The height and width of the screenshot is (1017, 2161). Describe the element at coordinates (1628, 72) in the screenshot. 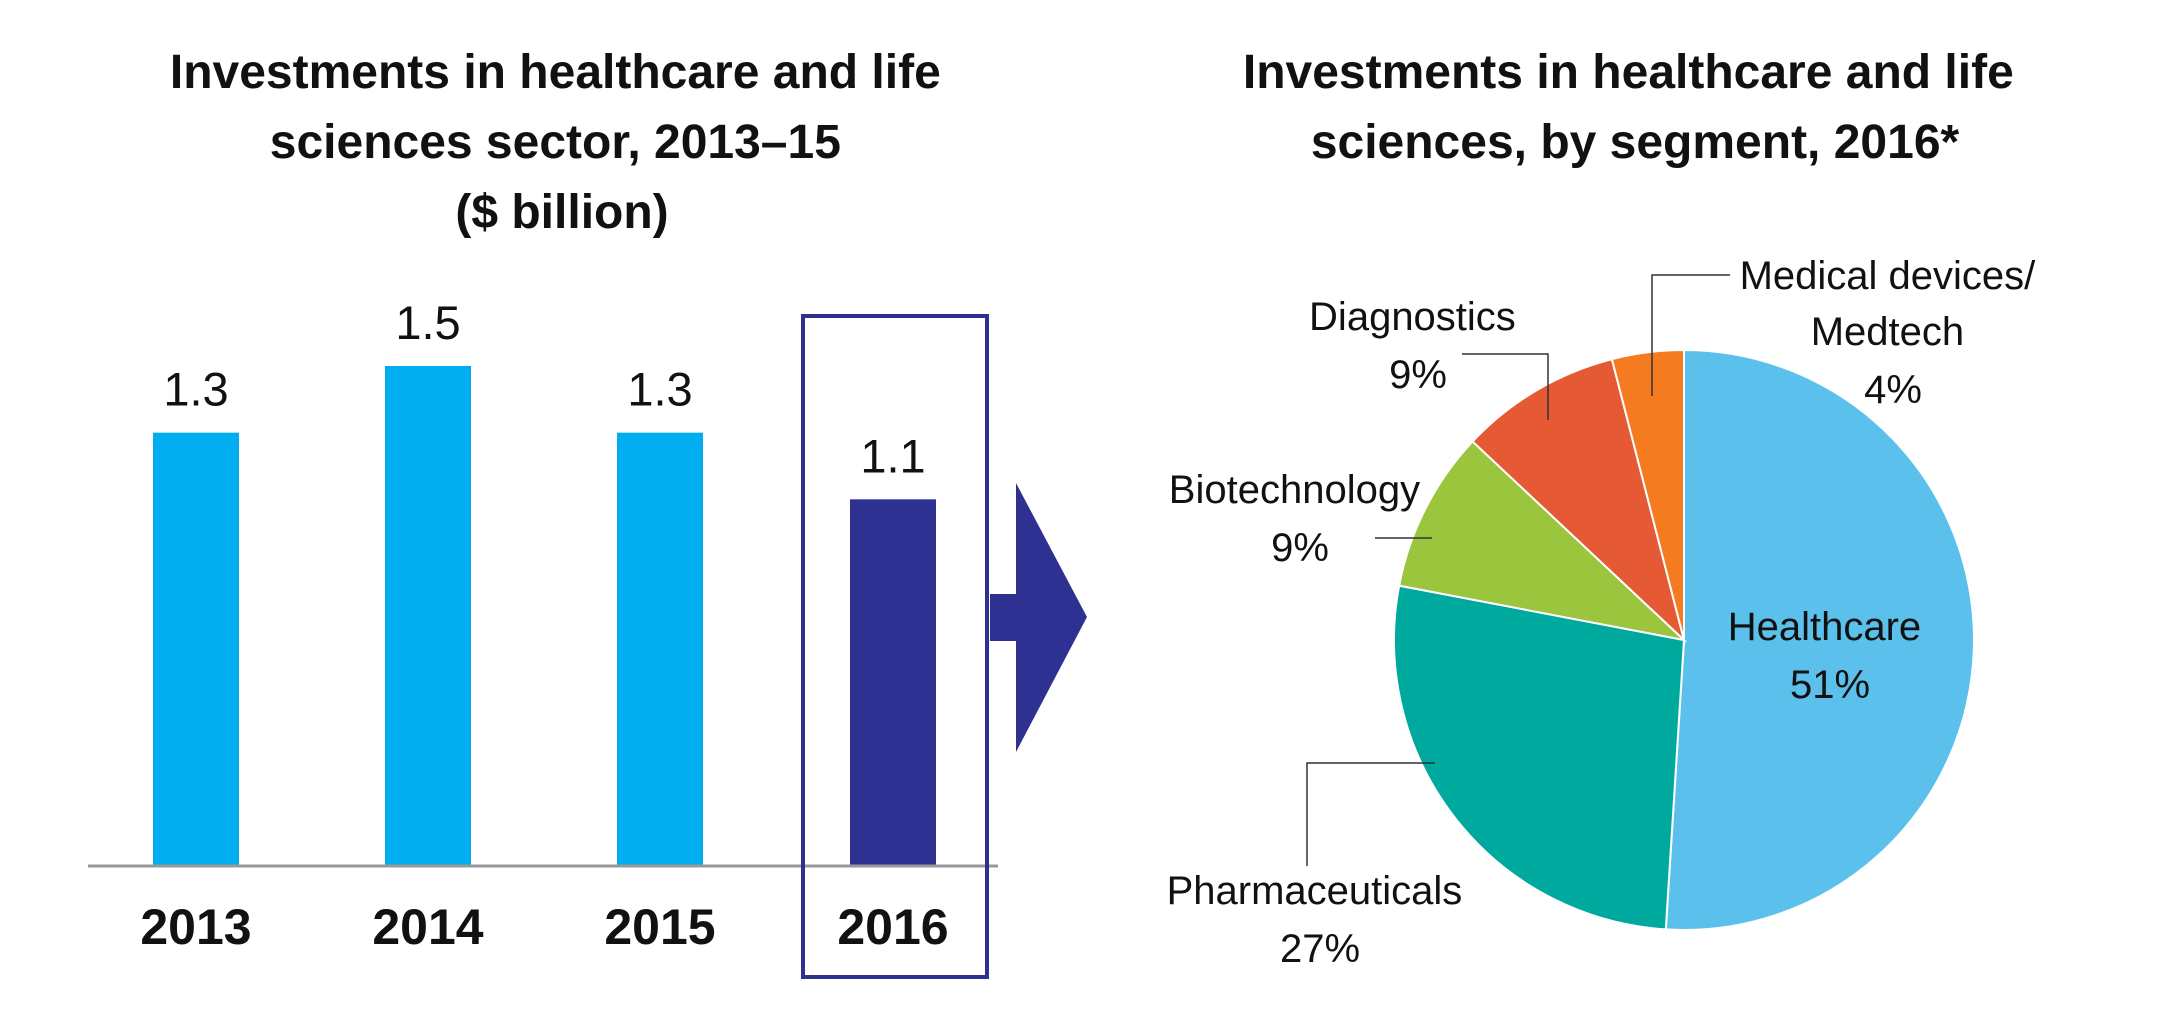

I see `pie-chart-title-line-1: Investments in healthcare and life` at that location.